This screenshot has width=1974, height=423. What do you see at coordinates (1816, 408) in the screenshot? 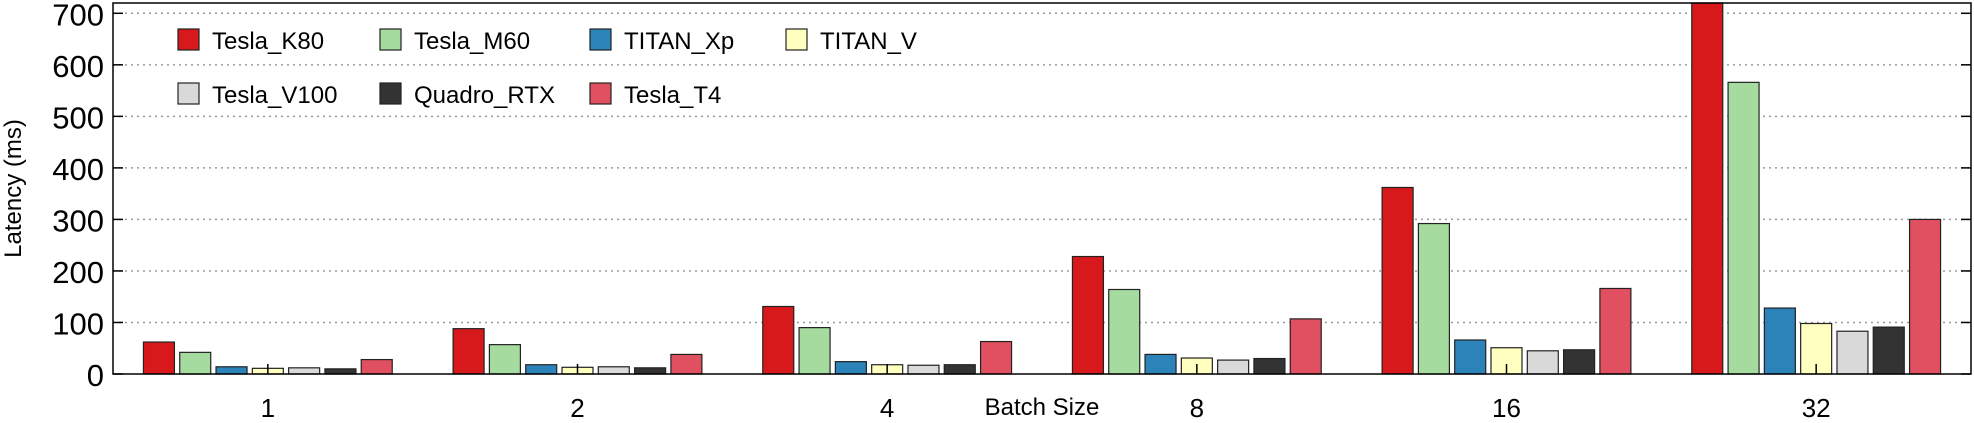
I see `x-tick-label: 32` at bounding box center [1816, 408].